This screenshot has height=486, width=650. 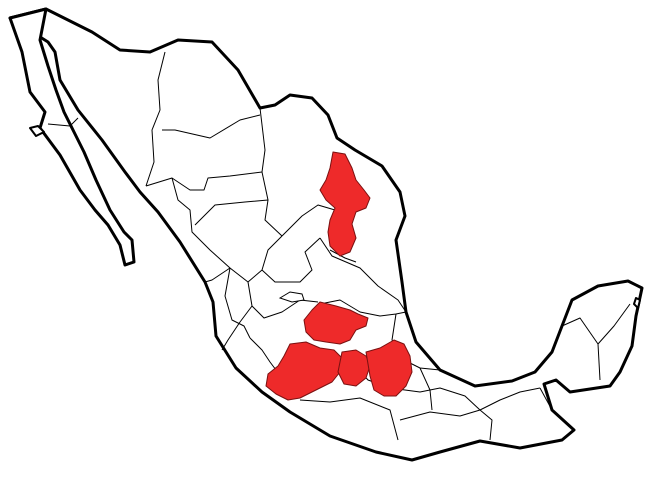 I want to click on cozumel-island, so click(x=637, y=303).